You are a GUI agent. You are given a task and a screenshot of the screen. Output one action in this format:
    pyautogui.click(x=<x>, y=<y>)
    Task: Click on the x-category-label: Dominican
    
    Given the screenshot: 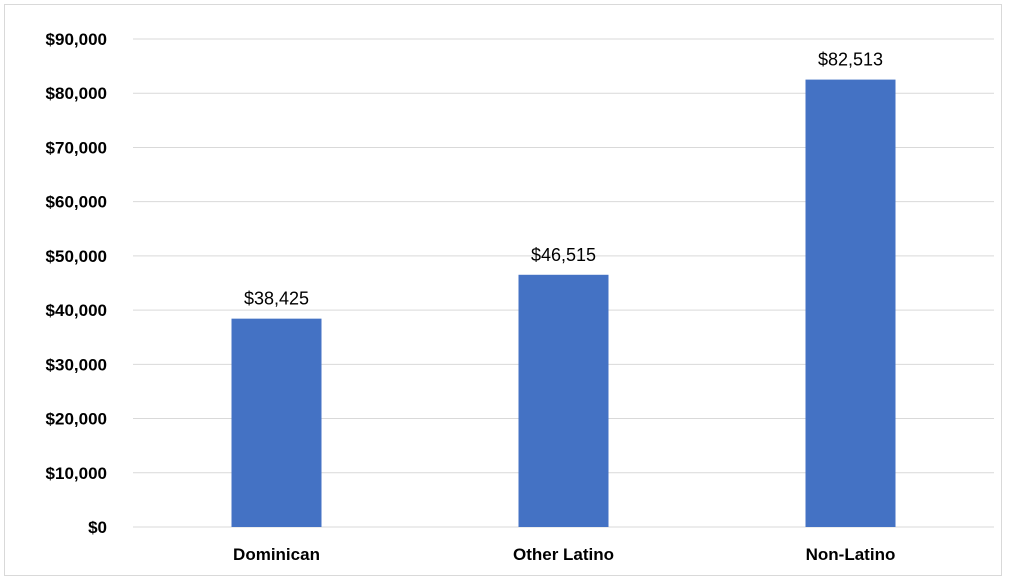 What is the action you would take?
    pyautogui.click(x=276, y=554)
    